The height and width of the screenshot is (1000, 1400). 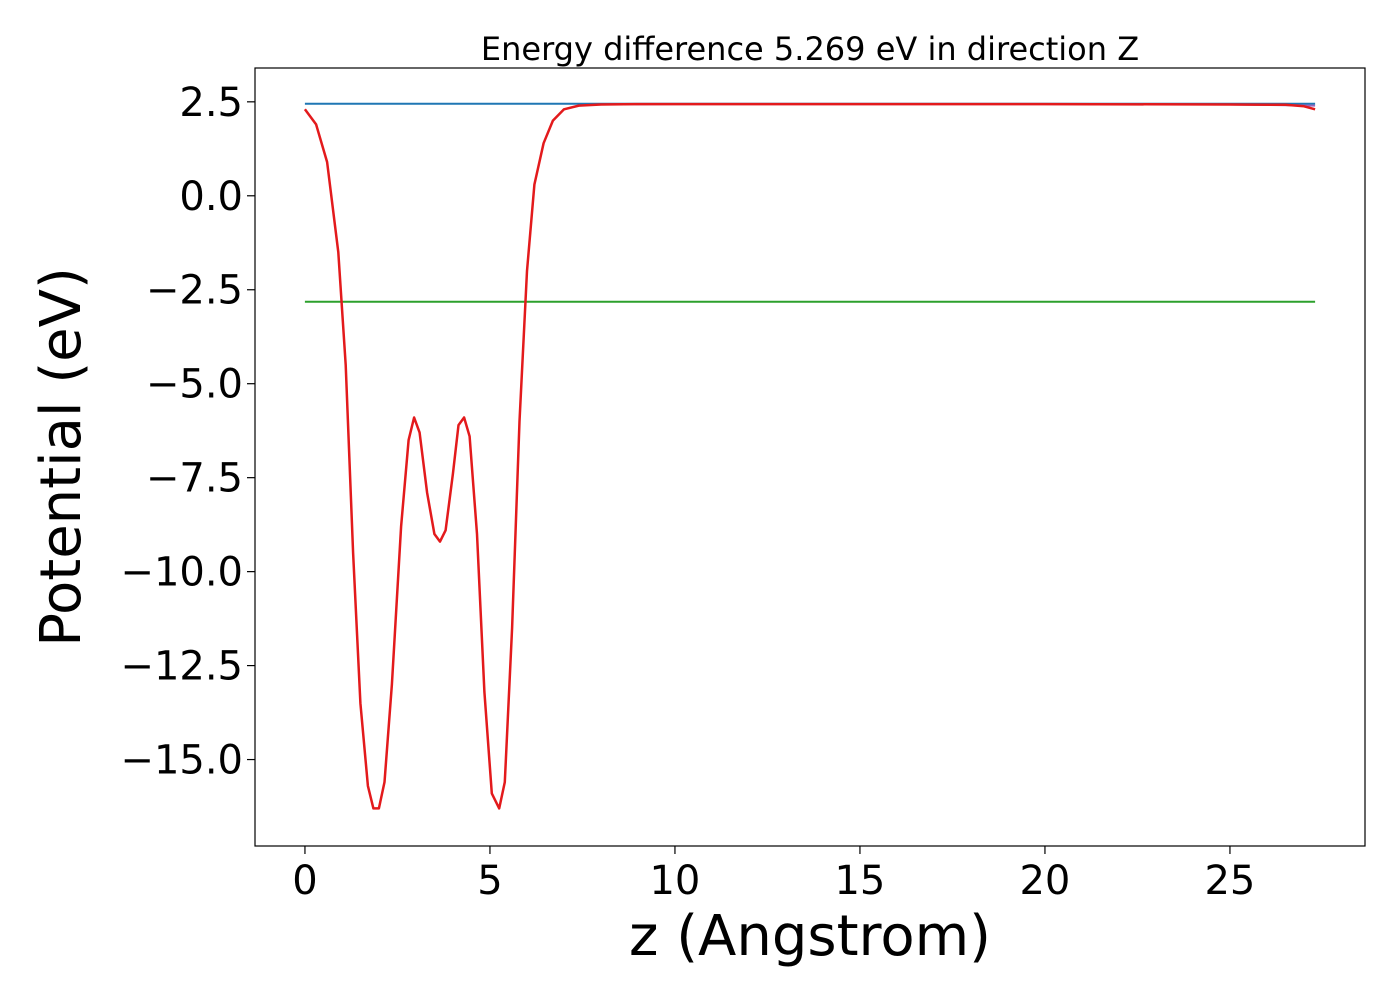 What do you see at coordinates (181, 573) in the screenshot?
I see `y-tick-label: −10.0` at bounding box center [181, 573].